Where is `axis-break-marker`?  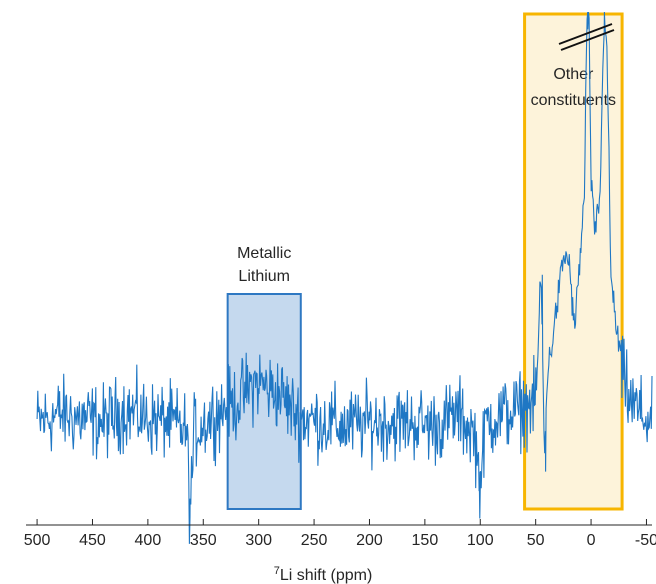
axis-break-marker is located at coordinates (586, 37).